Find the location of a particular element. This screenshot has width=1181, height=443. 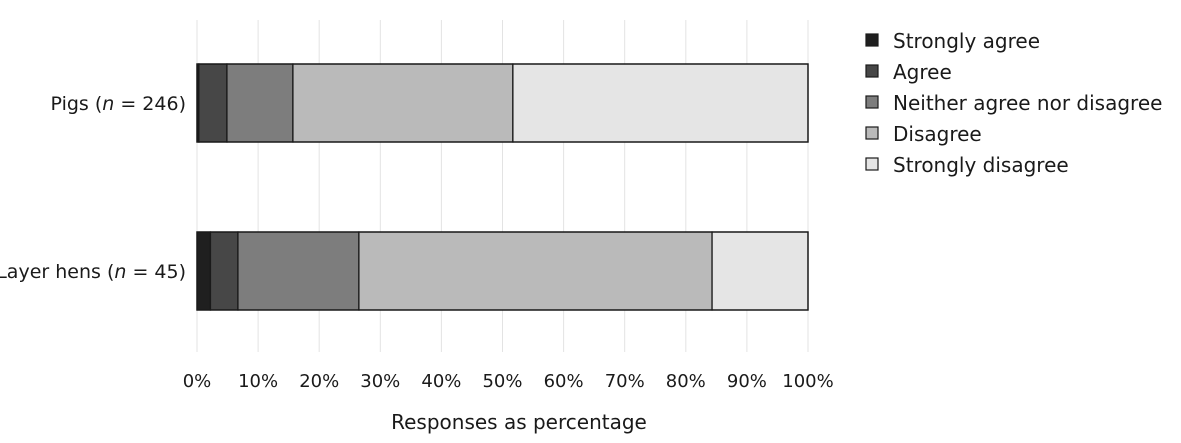

legend-label: Agree is located at coordinates (922, 72).